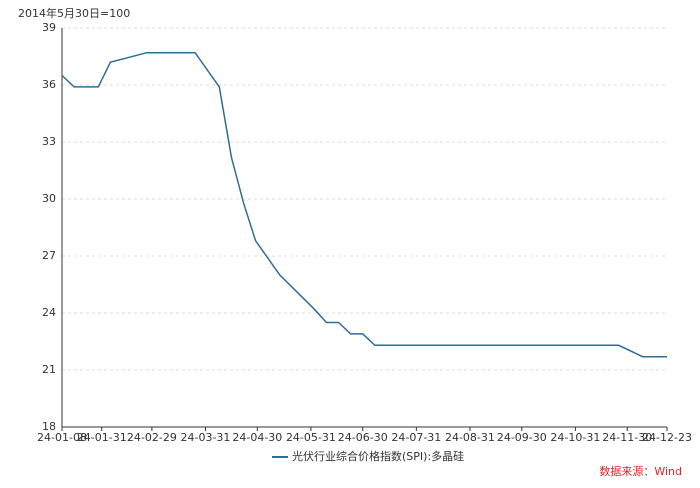 This screenshot has width=700, height=488. I want to click on y-tick-label: 33, so click(49, 141).